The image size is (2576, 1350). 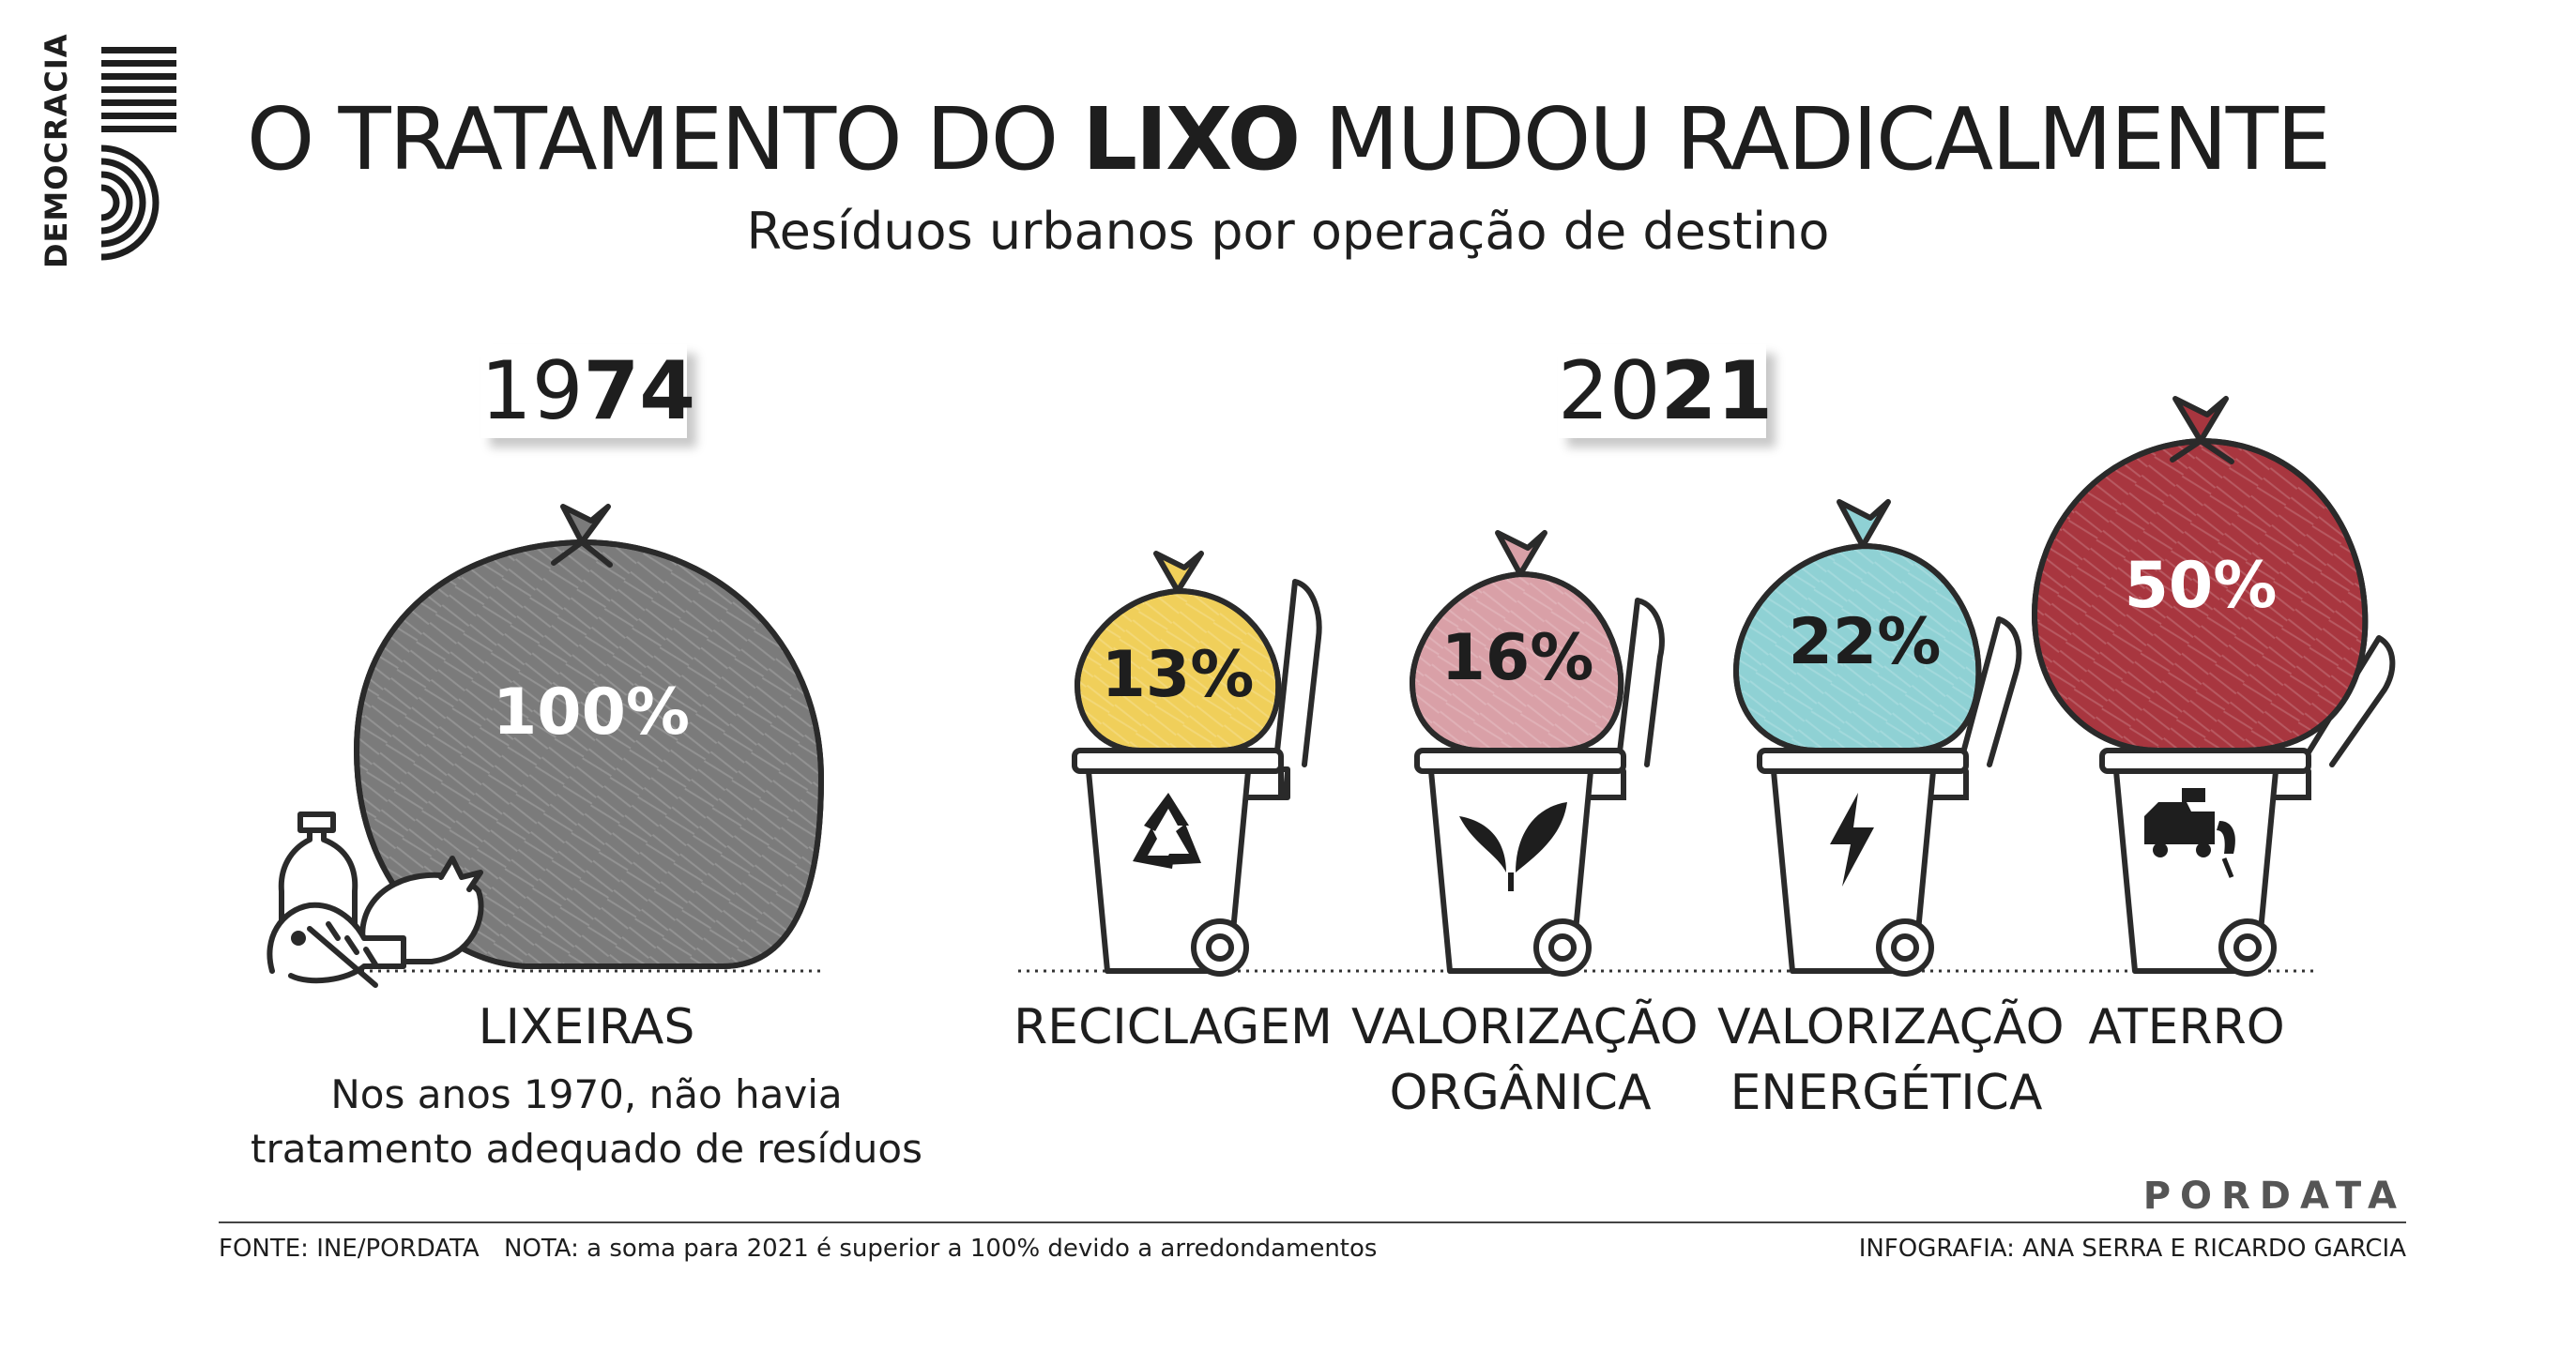 What do you see at coordinates (2189, 833) in the screenshot?
I see `landfill-truck-icon` at bounding box center [2189, 833].